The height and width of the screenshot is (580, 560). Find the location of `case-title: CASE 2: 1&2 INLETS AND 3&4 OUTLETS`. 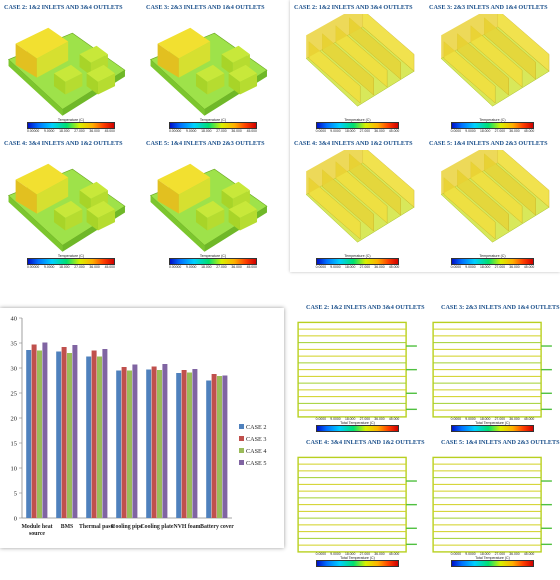

case-title: CASE 2: 1&2 INLETS AND 3&4 OUTLETS is located at coordinates (353, 7).